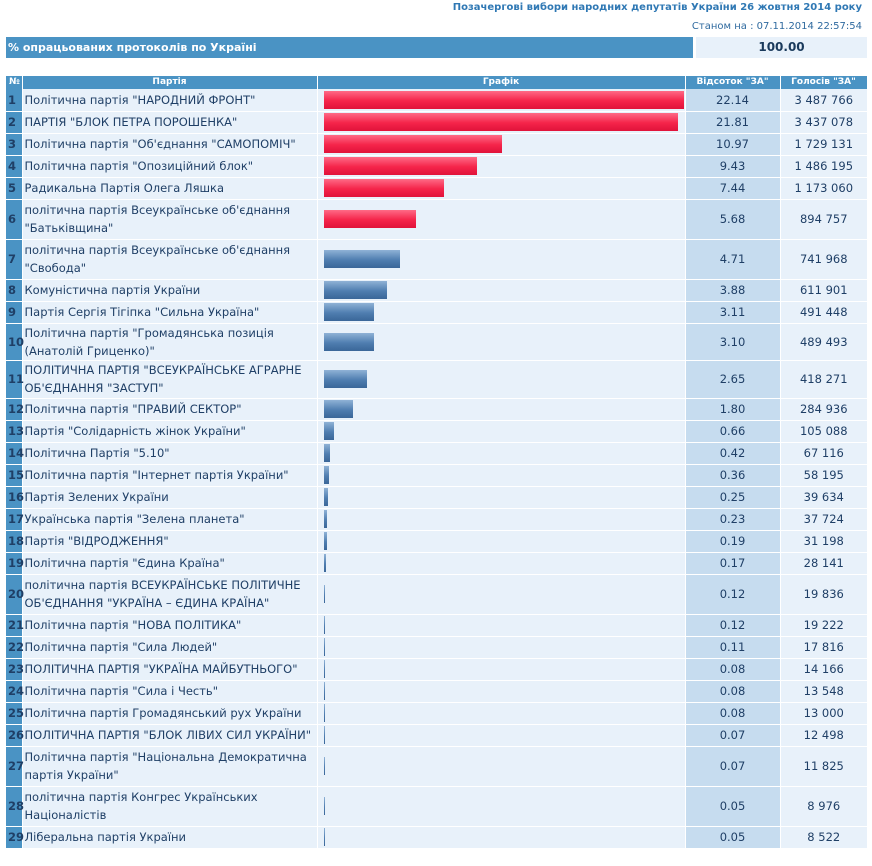 This screenshot has height=866, width=872. What do you see at coordinates (15, 563) in the screenshot?
I see `row-number: 19` at bounding box center [15, 563].